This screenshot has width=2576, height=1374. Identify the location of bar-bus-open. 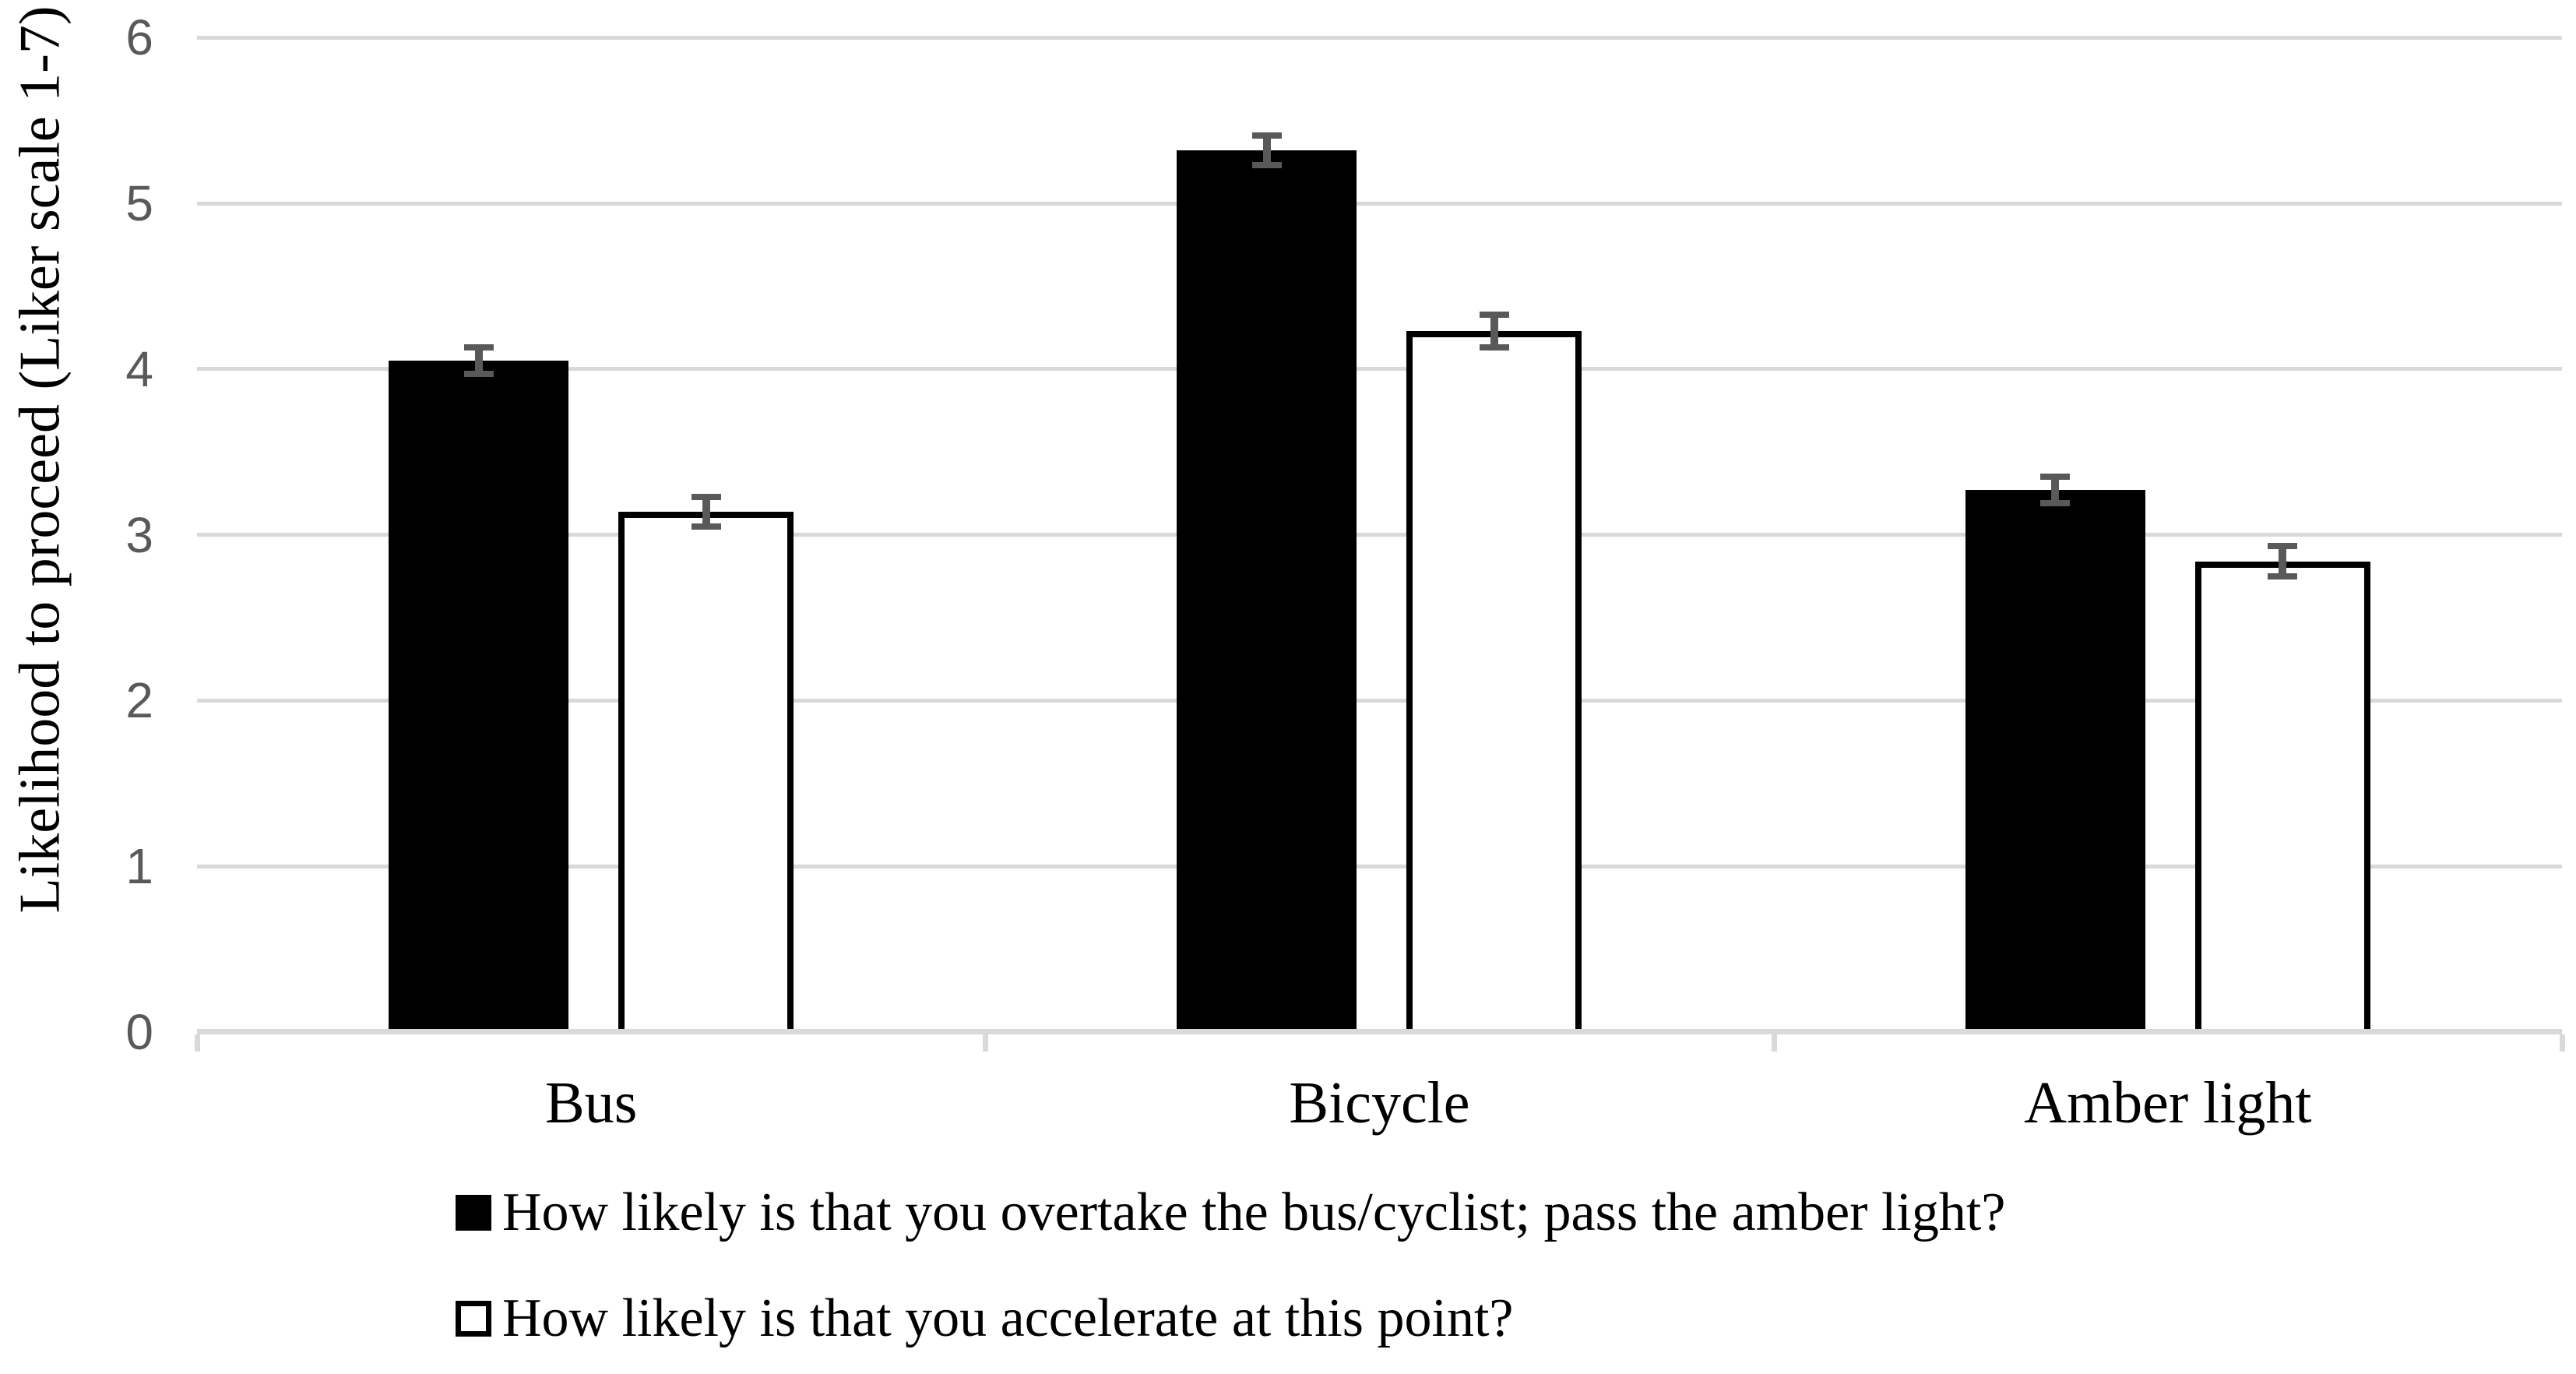
(706, 770).